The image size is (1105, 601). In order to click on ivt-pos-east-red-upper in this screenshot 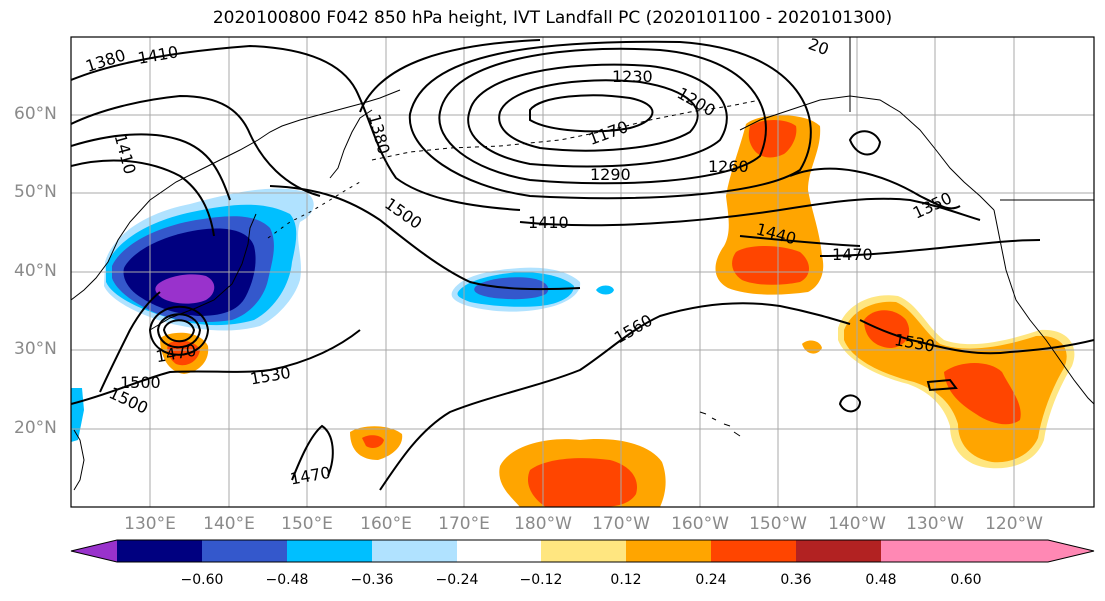, I will do `click(887, 329)`.